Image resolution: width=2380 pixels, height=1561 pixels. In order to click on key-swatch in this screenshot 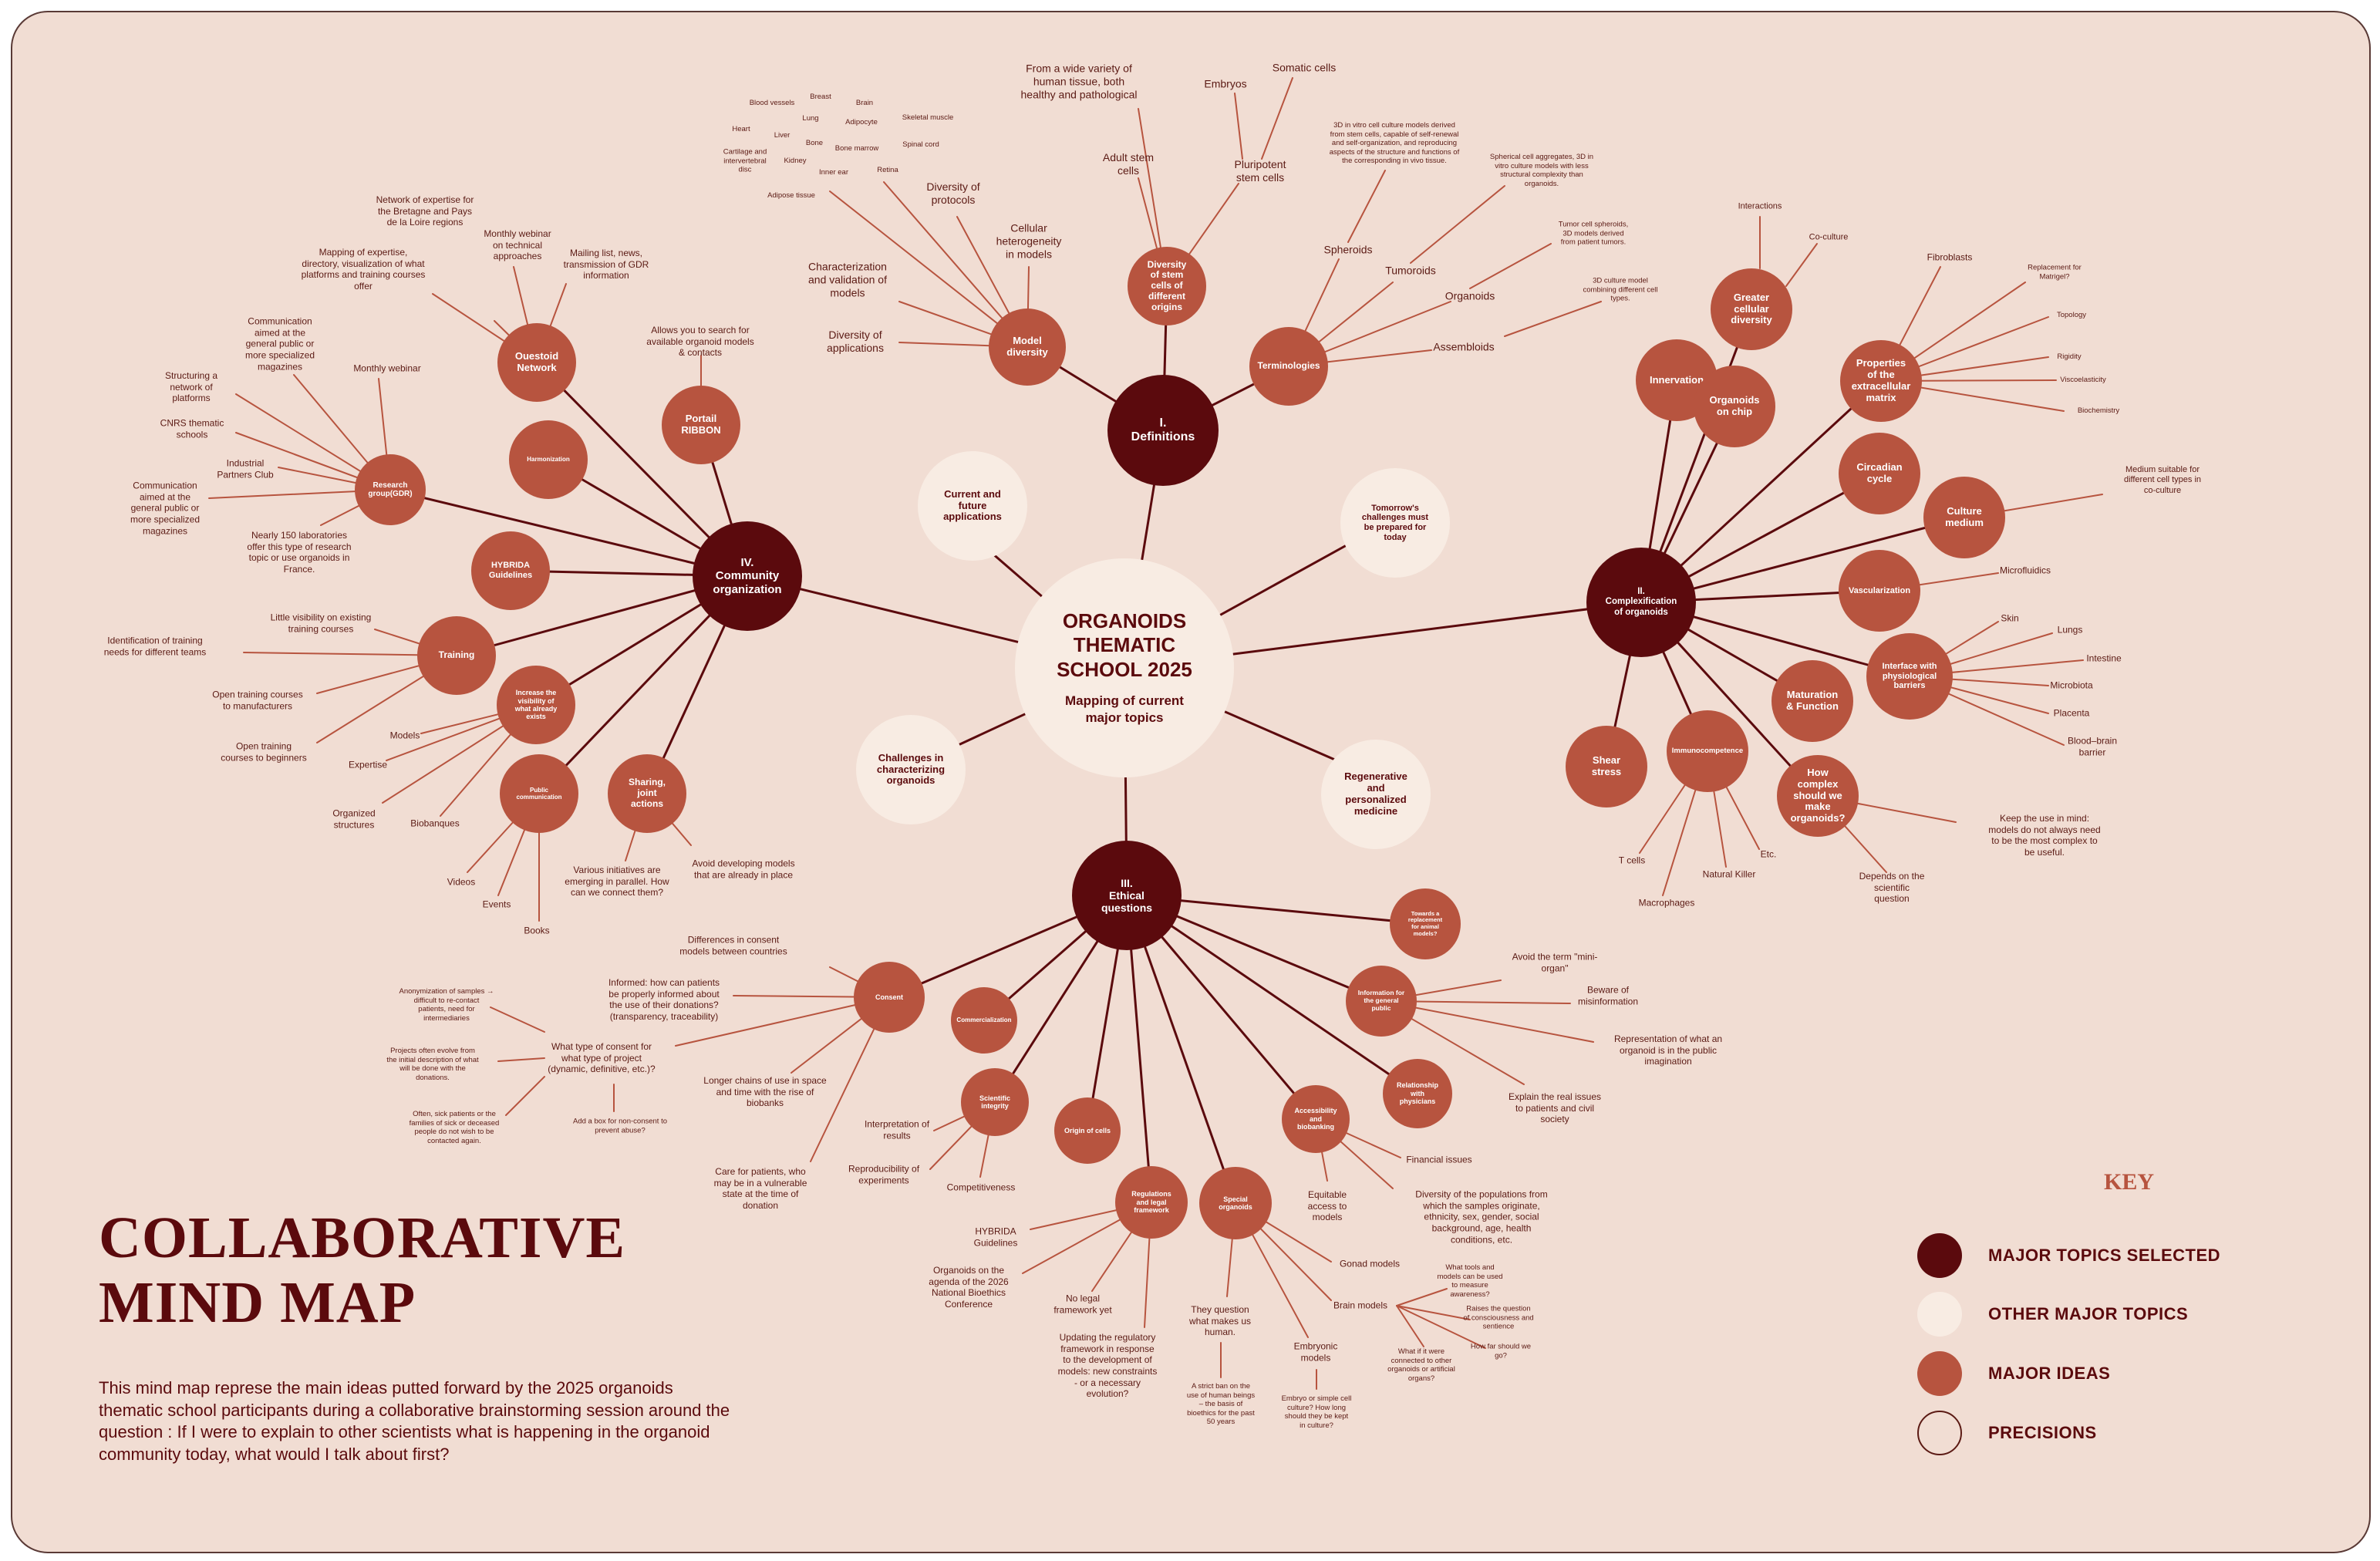, I will do `click(1940, 1255)`.